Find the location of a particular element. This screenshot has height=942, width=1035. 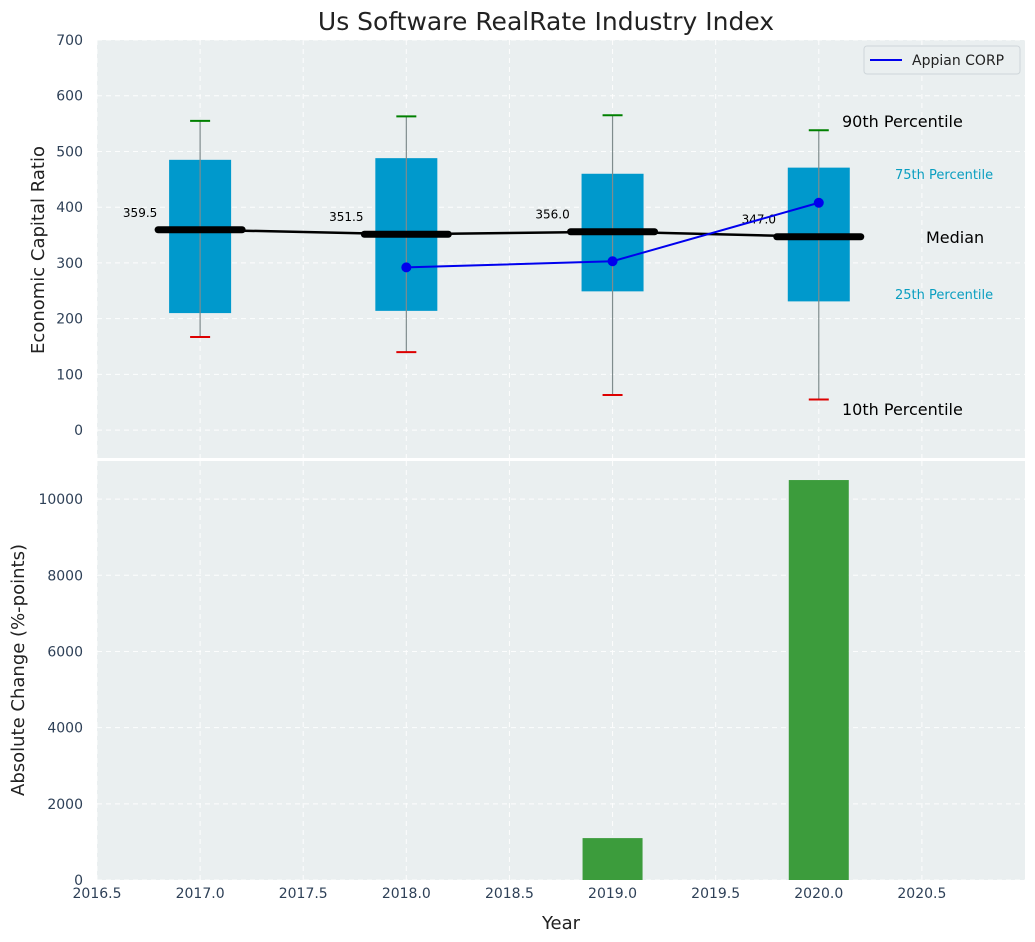

median-label-2017: 359.5 is located at coordinates (140, 213).